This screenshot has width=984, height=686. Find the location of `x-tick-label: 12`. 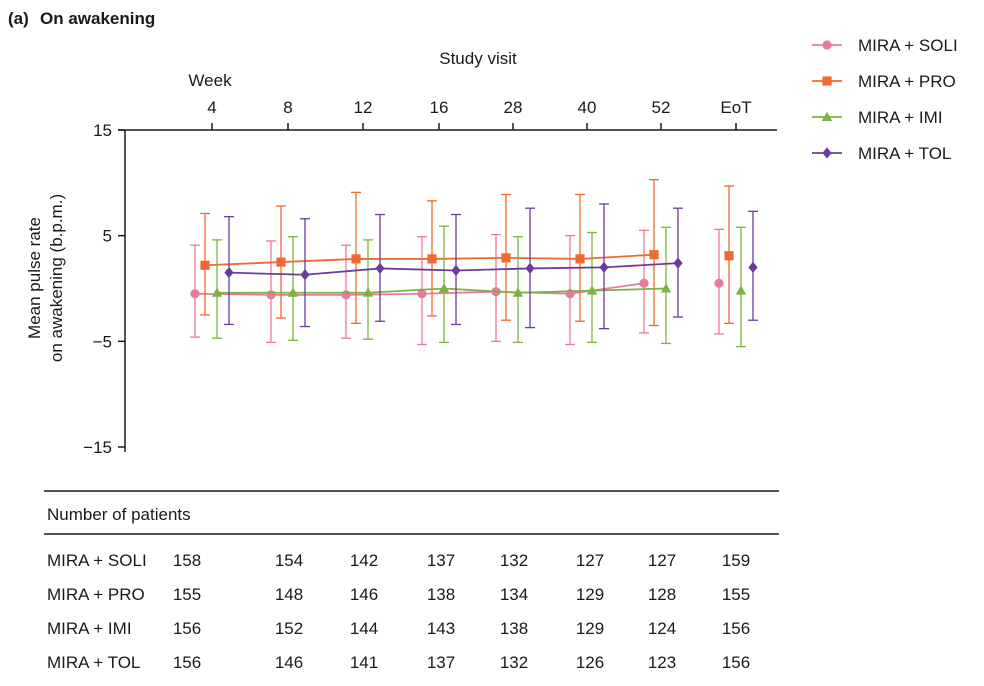

x-tick-label: 12 is located at coordinates (363, 107).